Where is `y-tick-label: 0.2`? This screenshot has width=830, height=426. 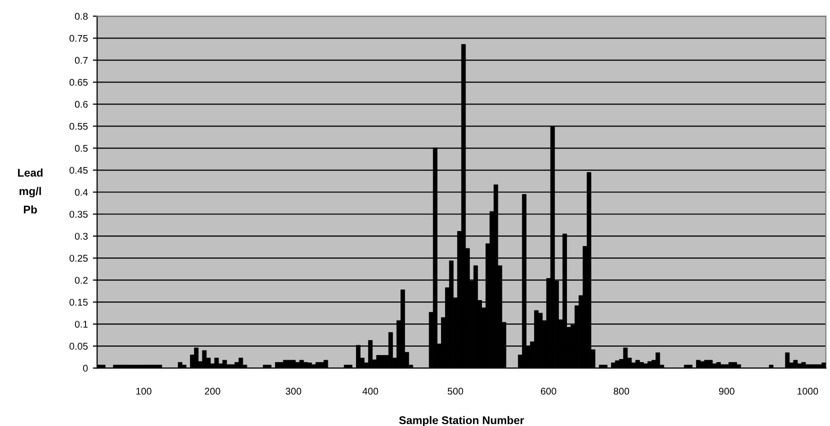 y-tick-label: 0.2 is located at coordinates (81, 280).